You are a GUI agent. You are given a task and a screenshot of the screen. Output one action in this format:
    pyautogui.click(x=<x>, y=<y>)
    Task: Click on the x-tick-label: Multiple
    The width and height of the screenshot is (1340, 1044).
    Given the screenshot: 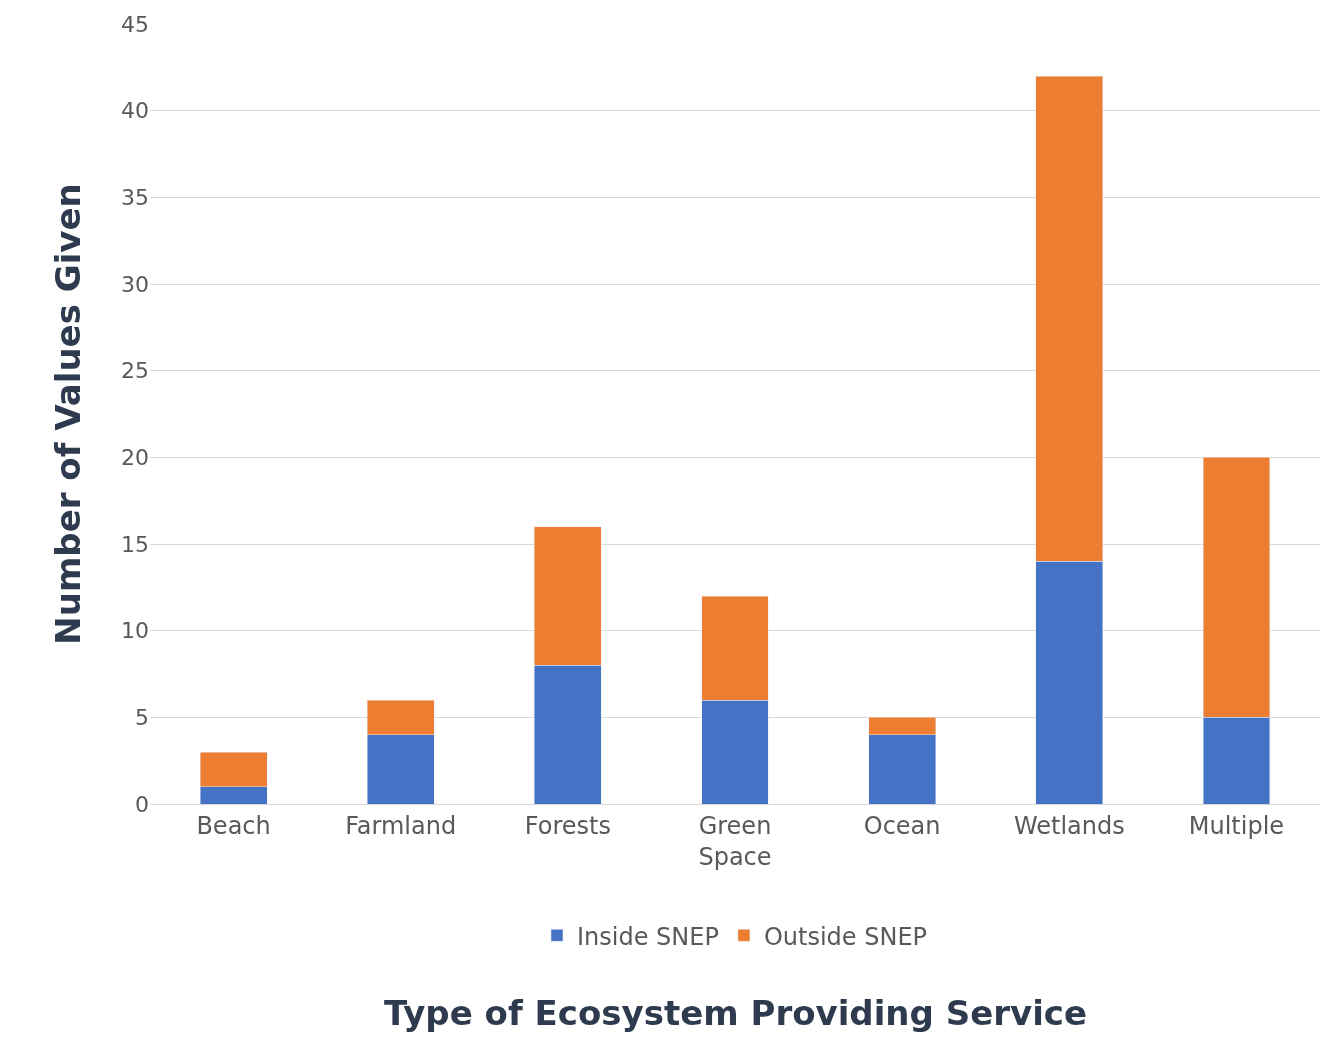 What is the action you would take?
    pyautogui.click(x=1236, y=825)
    